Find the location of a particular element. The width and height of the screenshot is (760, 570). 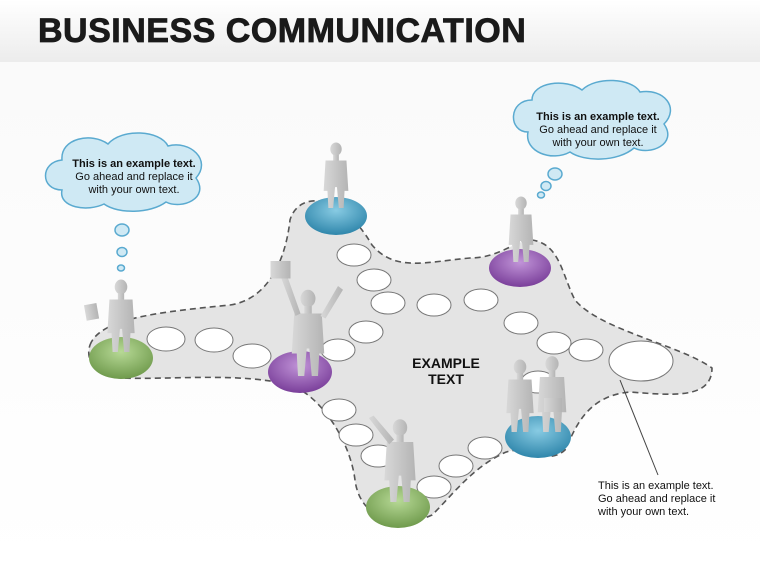

large-oval is located at coordinates (641, 361).